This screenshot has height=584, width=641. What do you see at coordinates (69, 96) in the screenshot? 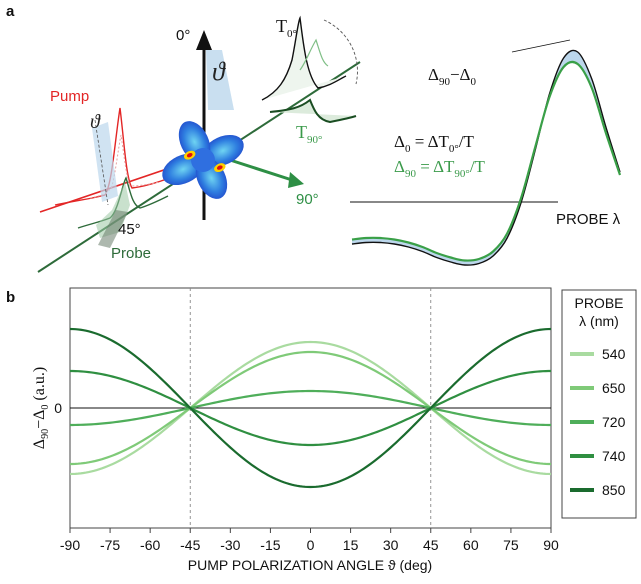
I see `pump-label: Pump` at bounding box center [69, 96].